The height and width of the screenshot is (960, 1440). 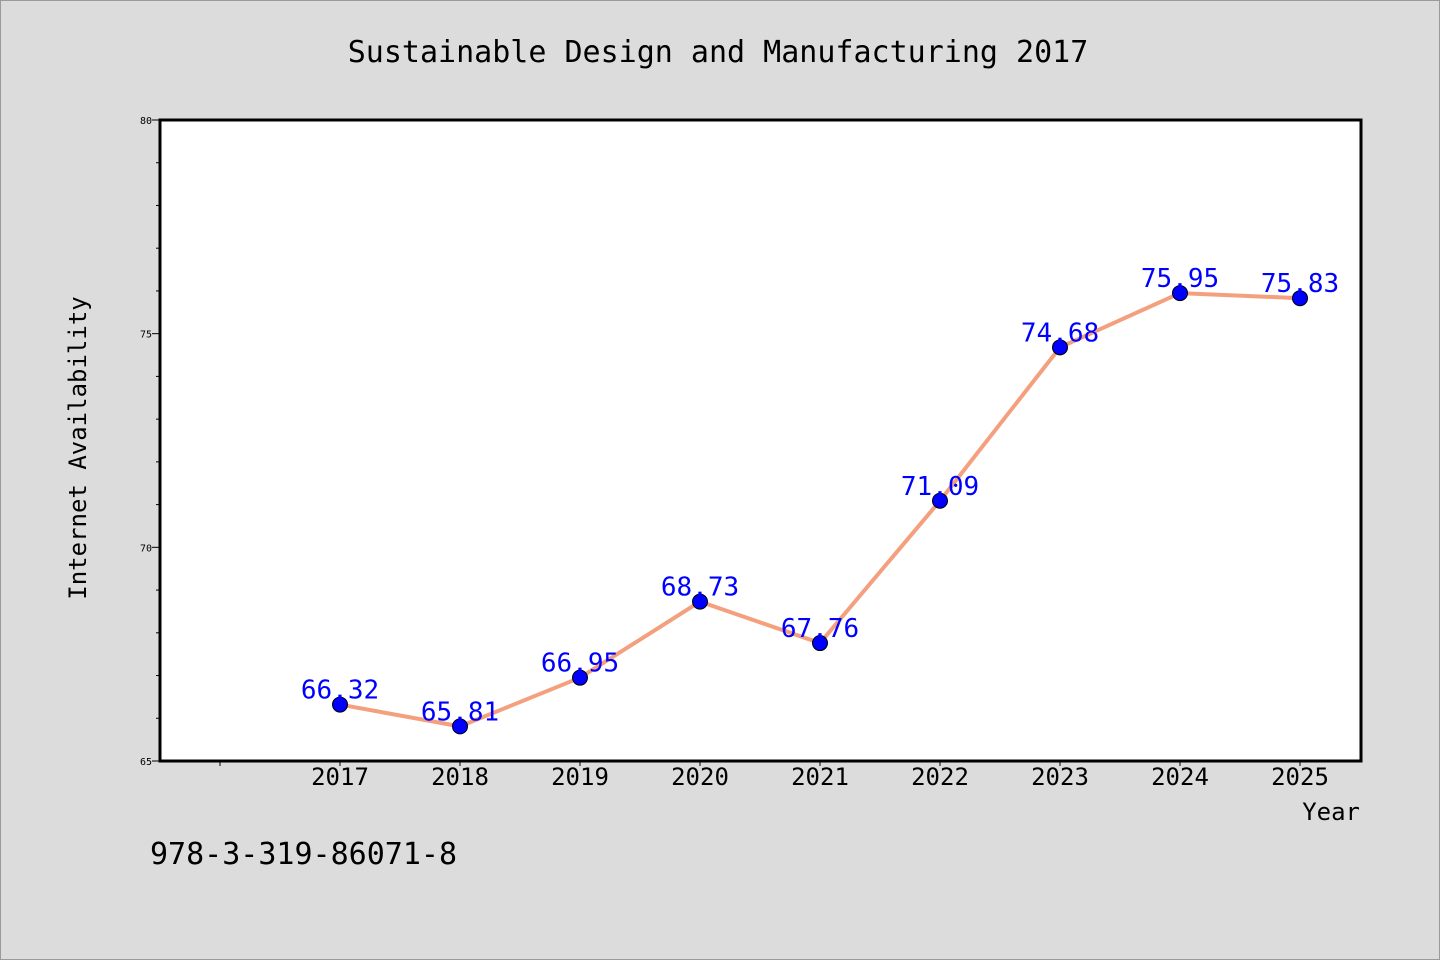 What do you see at coordinates (460, 712) in the screenshot?
I see `data-label: 65.81` at bounding box center [460, 712].